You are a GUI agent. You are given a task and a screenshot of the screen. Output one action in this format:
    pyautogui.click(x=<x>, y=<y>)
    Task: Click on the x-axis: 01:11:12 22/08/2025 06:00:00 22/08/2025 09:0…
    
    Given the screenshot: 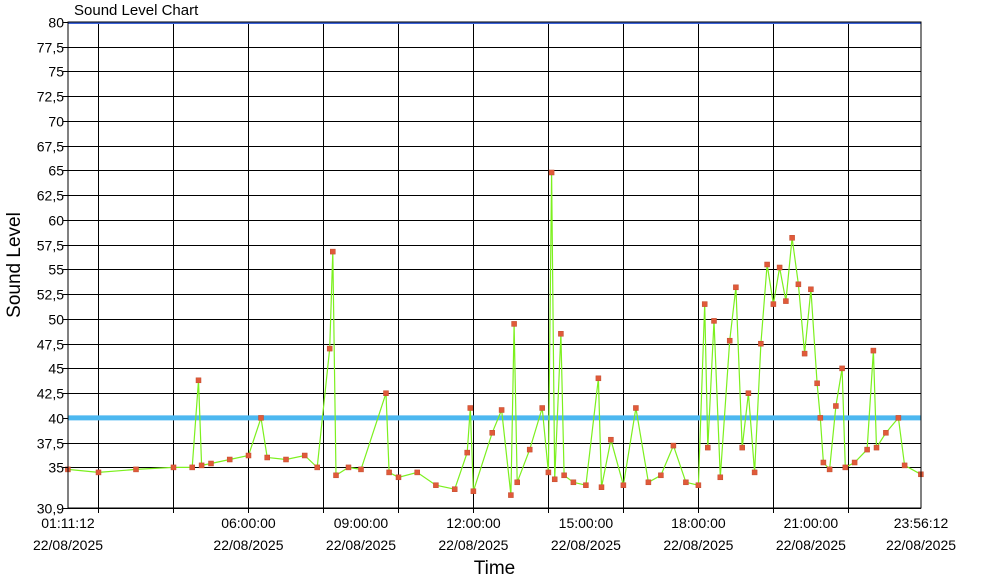 What is the action you would take?
    pyautogui.click(x=494, y=530)
    